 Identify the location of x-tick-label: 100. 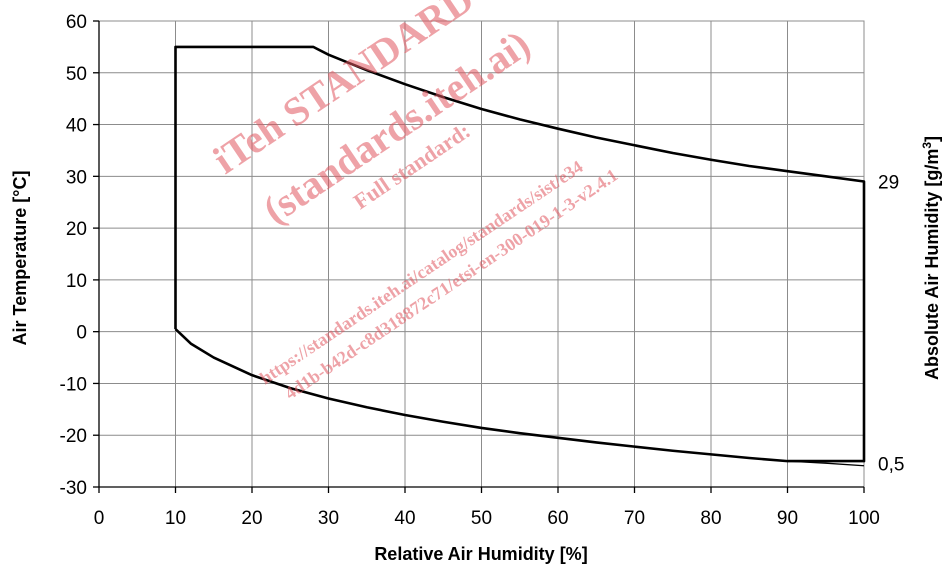
(864, 518).